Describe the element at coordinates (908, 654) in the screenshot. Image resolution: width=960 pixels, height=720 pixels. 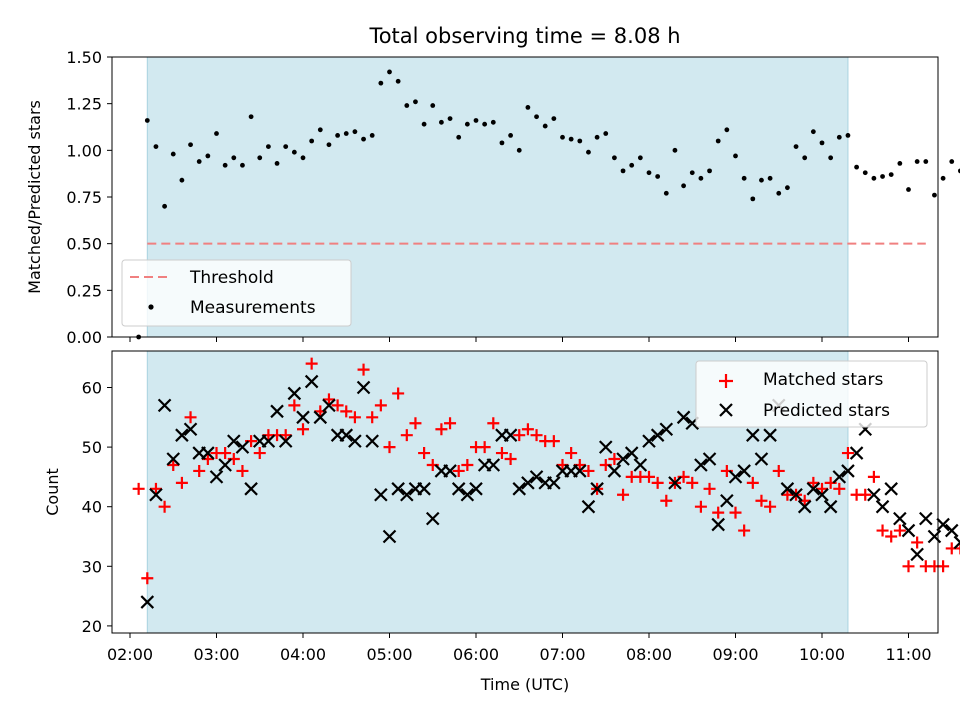
I see `bottom-xtick-label: 11:00` at that location.